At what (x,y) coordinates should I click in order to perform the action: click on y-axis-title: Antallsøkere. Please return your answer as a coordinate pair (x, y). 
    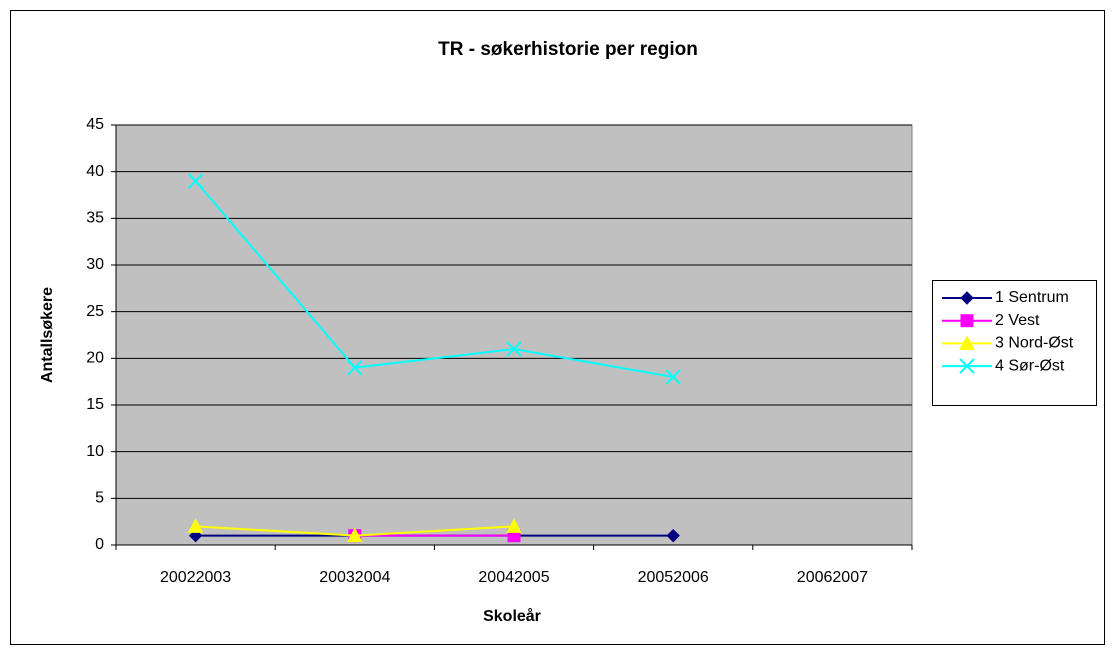
    Looking at the image, I should click on (47, 335).